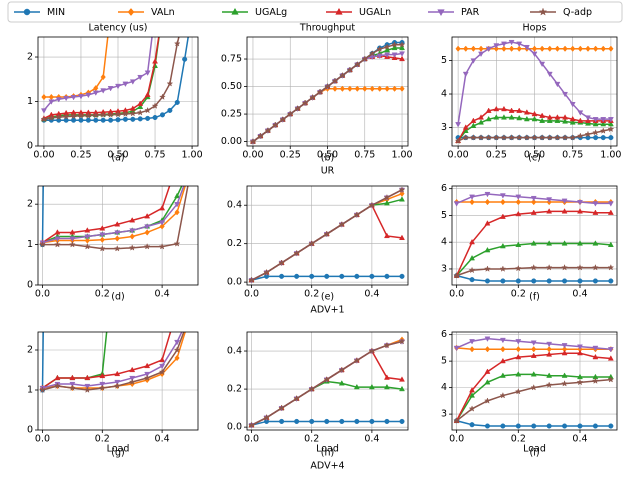  What do you see at coordinates (117, 453) in the screenshot?
I see `caption: (g)` at bounding box center [117, 453].